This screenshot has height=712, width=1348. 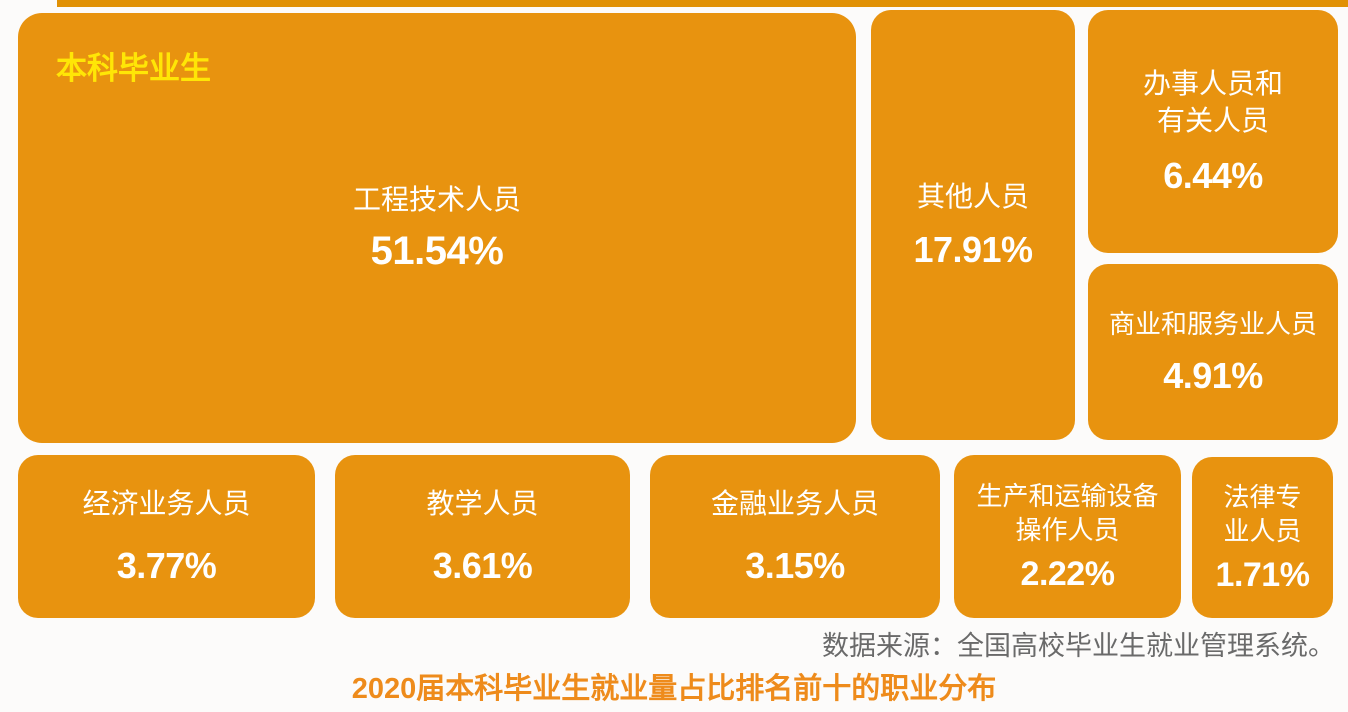 What do you see at coordinates (166, 565) in the screenshot?
I see `tile-percent: 3.77%` at bounding box center [166, 565].